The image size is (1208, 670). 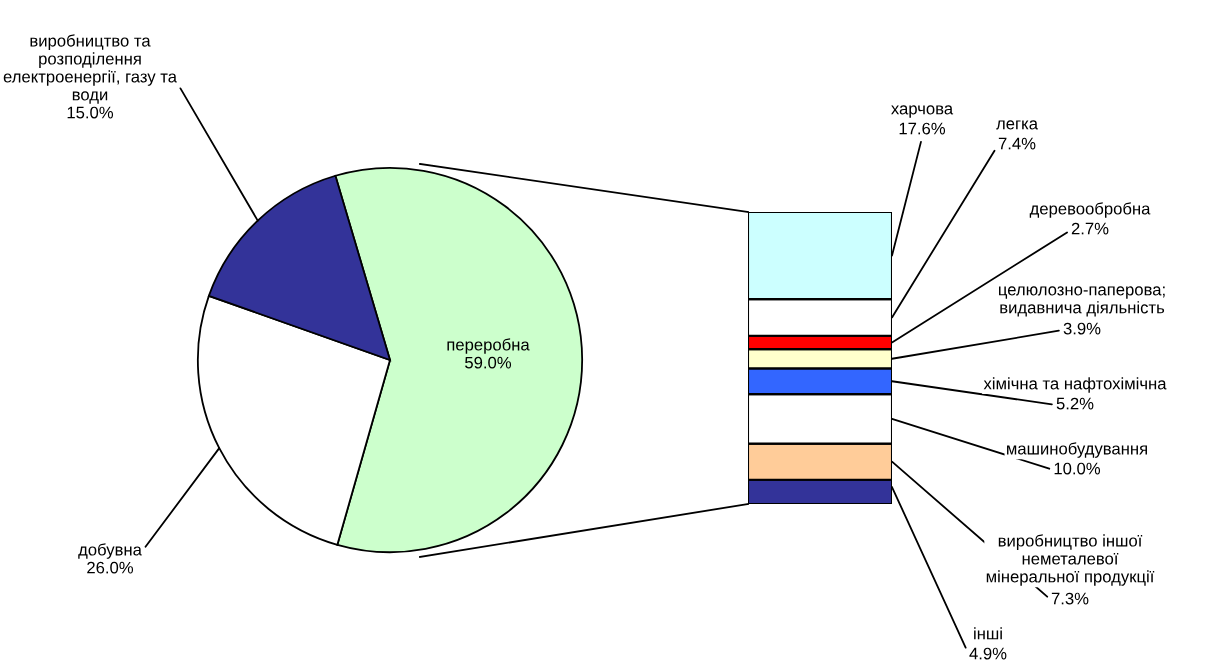 I want to click on text: деревообробна, so click(x=1090, y=210).